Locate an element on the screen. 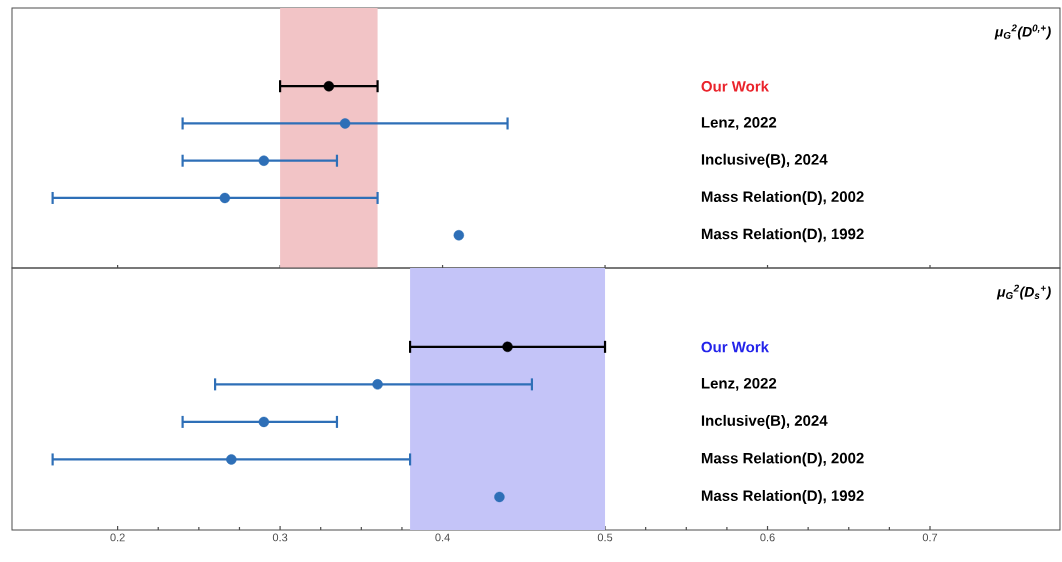  chart-title: μ$_{G}$$^{2}$(D$^{0,+}$) is located at coordinates (1022, 32).